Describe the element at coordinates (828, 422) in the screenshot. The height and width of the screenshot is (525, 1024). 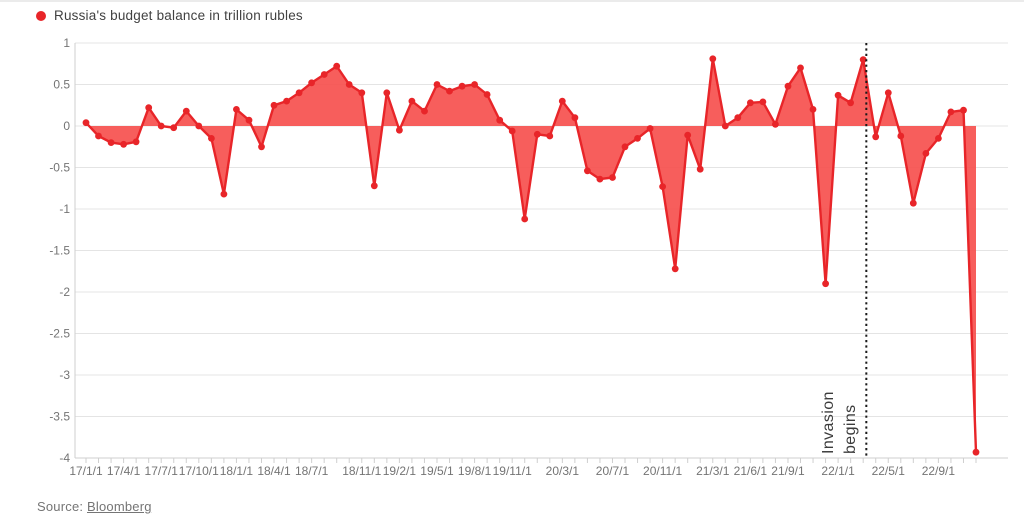
I see `annotation-invasion-line1: Invasion` at that location.